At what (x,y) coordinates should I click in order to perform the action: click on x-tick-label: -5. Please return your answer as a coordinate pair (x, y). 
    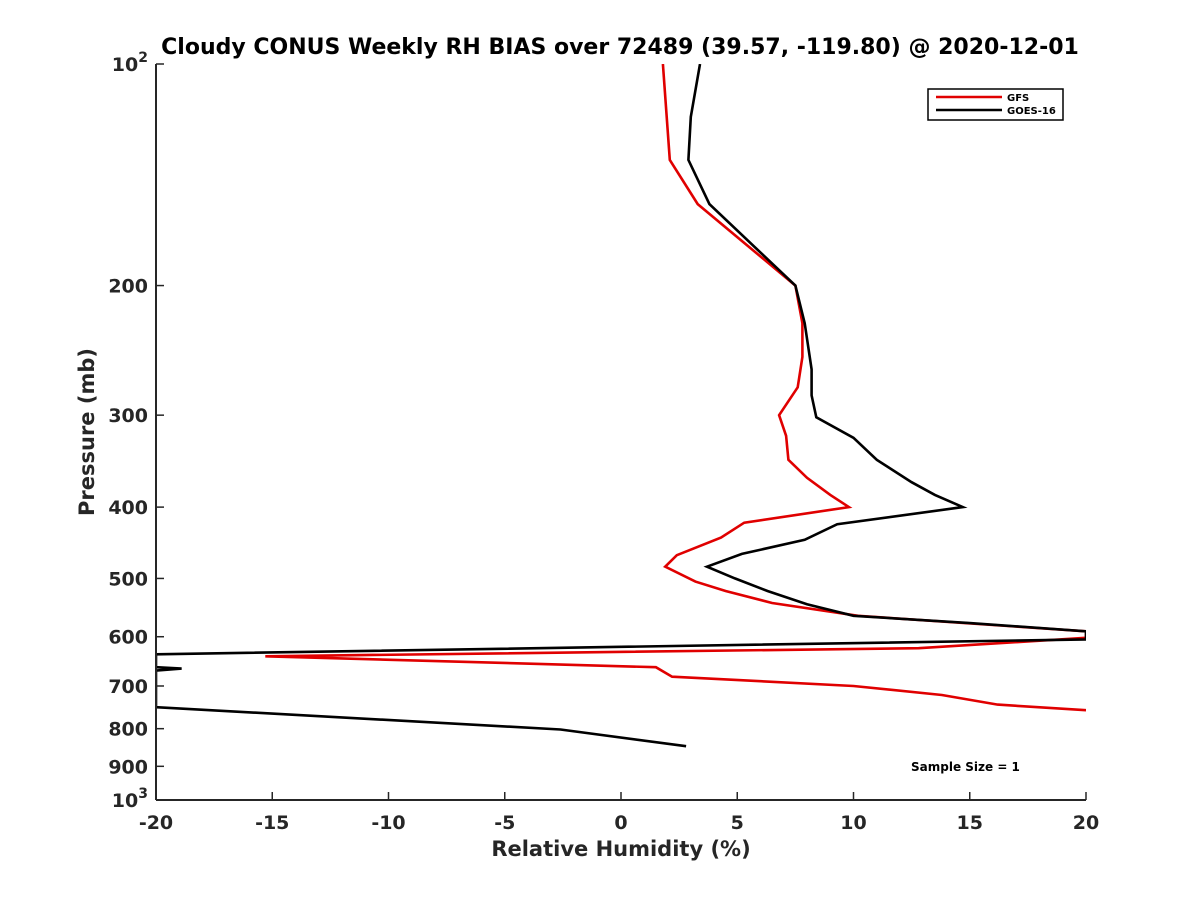
    Looking at the image, I should click on (504, 823).